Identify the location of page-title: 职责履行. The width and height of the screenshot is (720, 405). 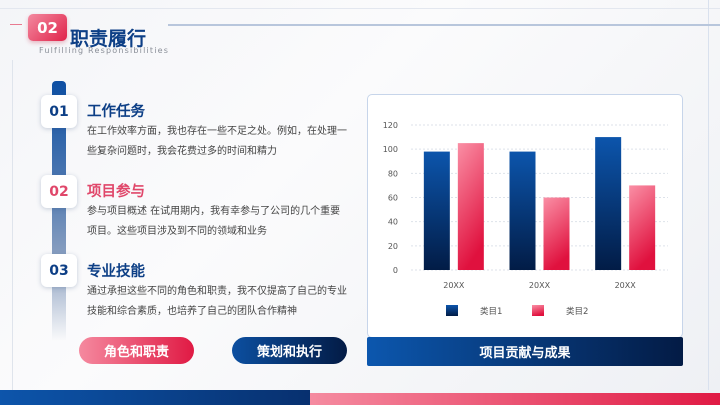
(108, 39).